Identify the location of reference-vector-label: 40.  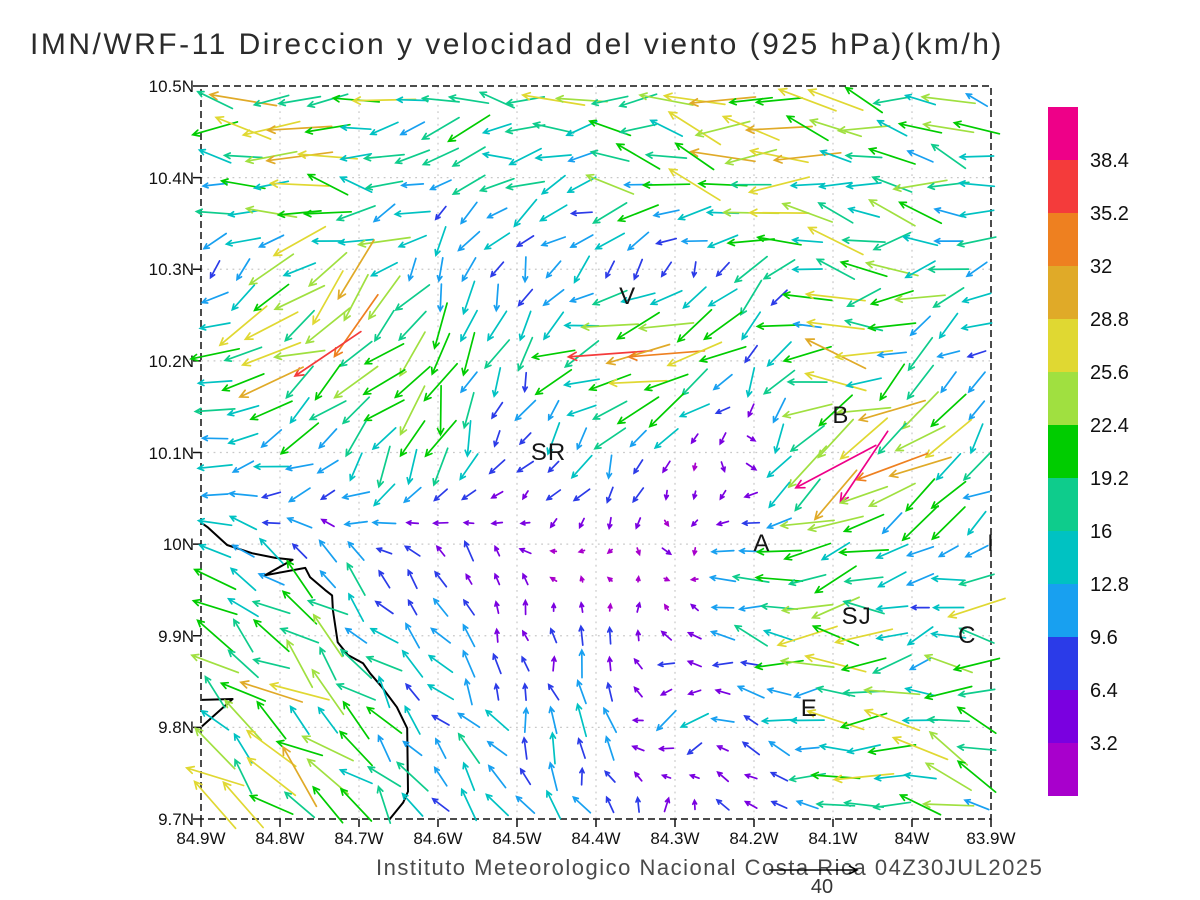
(822, 887).